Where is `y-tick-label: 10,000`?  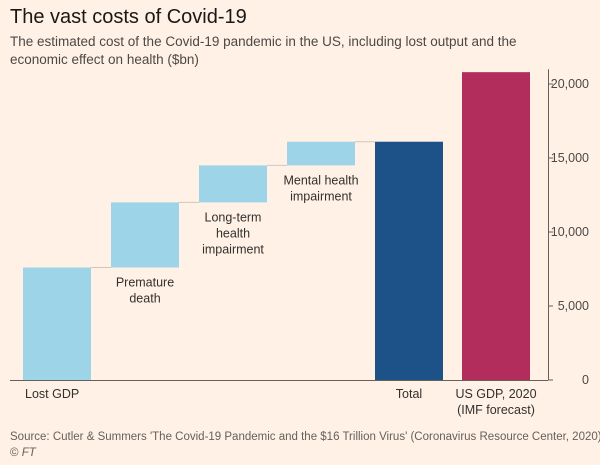 y-tick-label: 10,000 is located at coordinates (570, 232).